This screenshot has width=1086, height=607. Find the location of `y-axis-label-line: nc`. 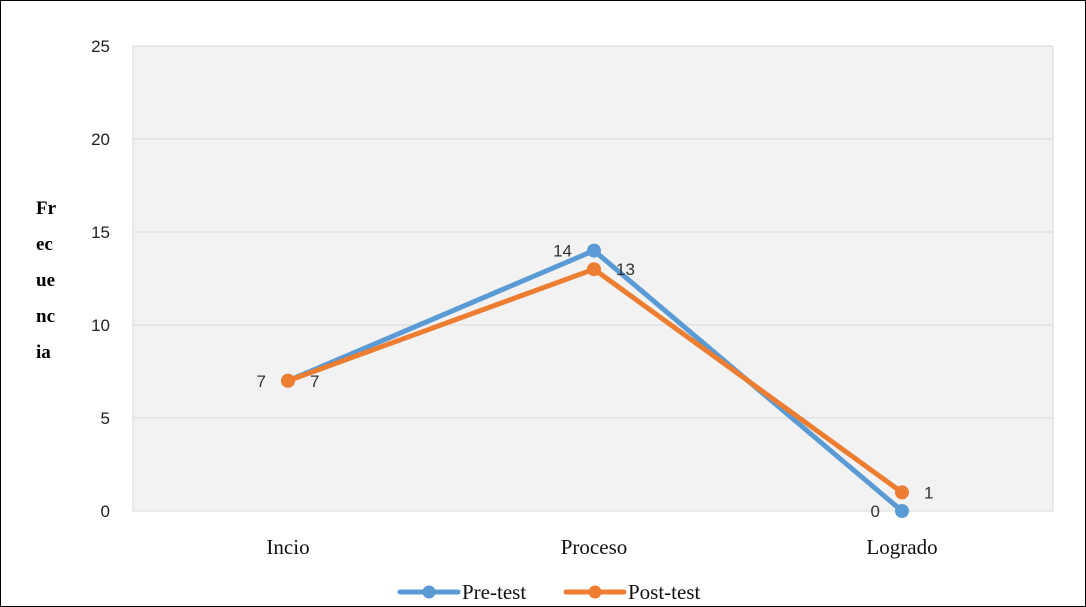

y-axis-label-line: nc is located at coordinates (45, 316).